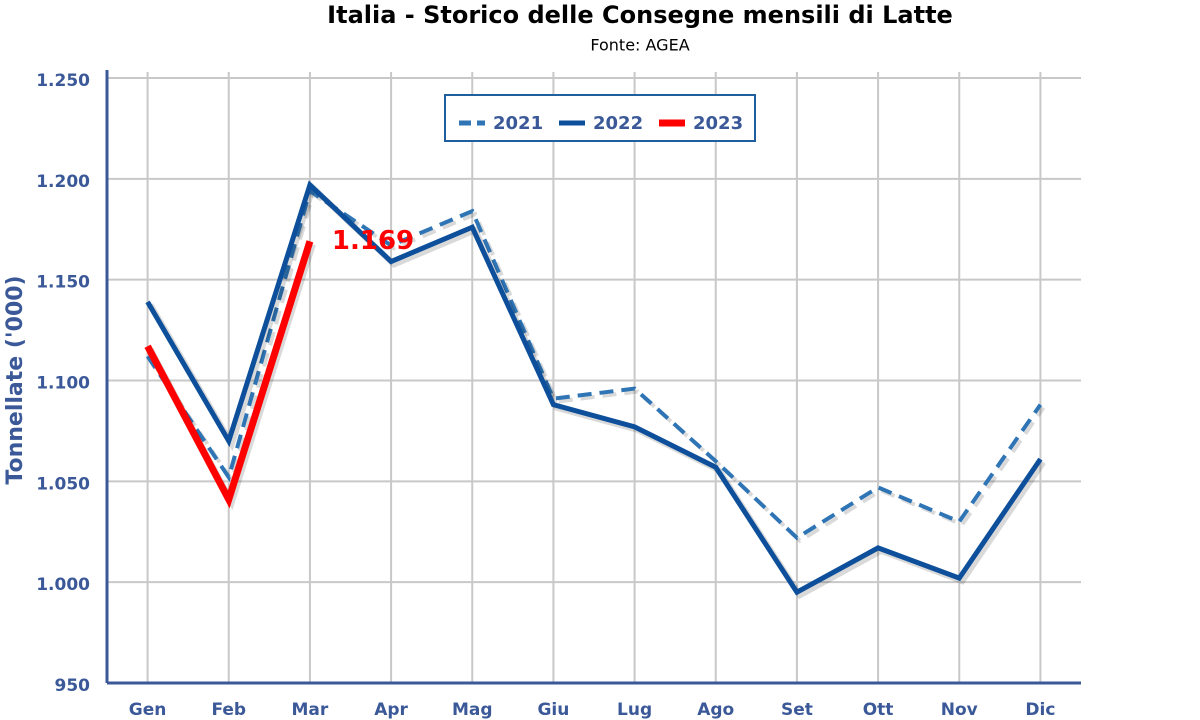 The height and width of the screenshot is (720, 1200). I want to click on x-tick-label: Dic, so click(1040, 710).